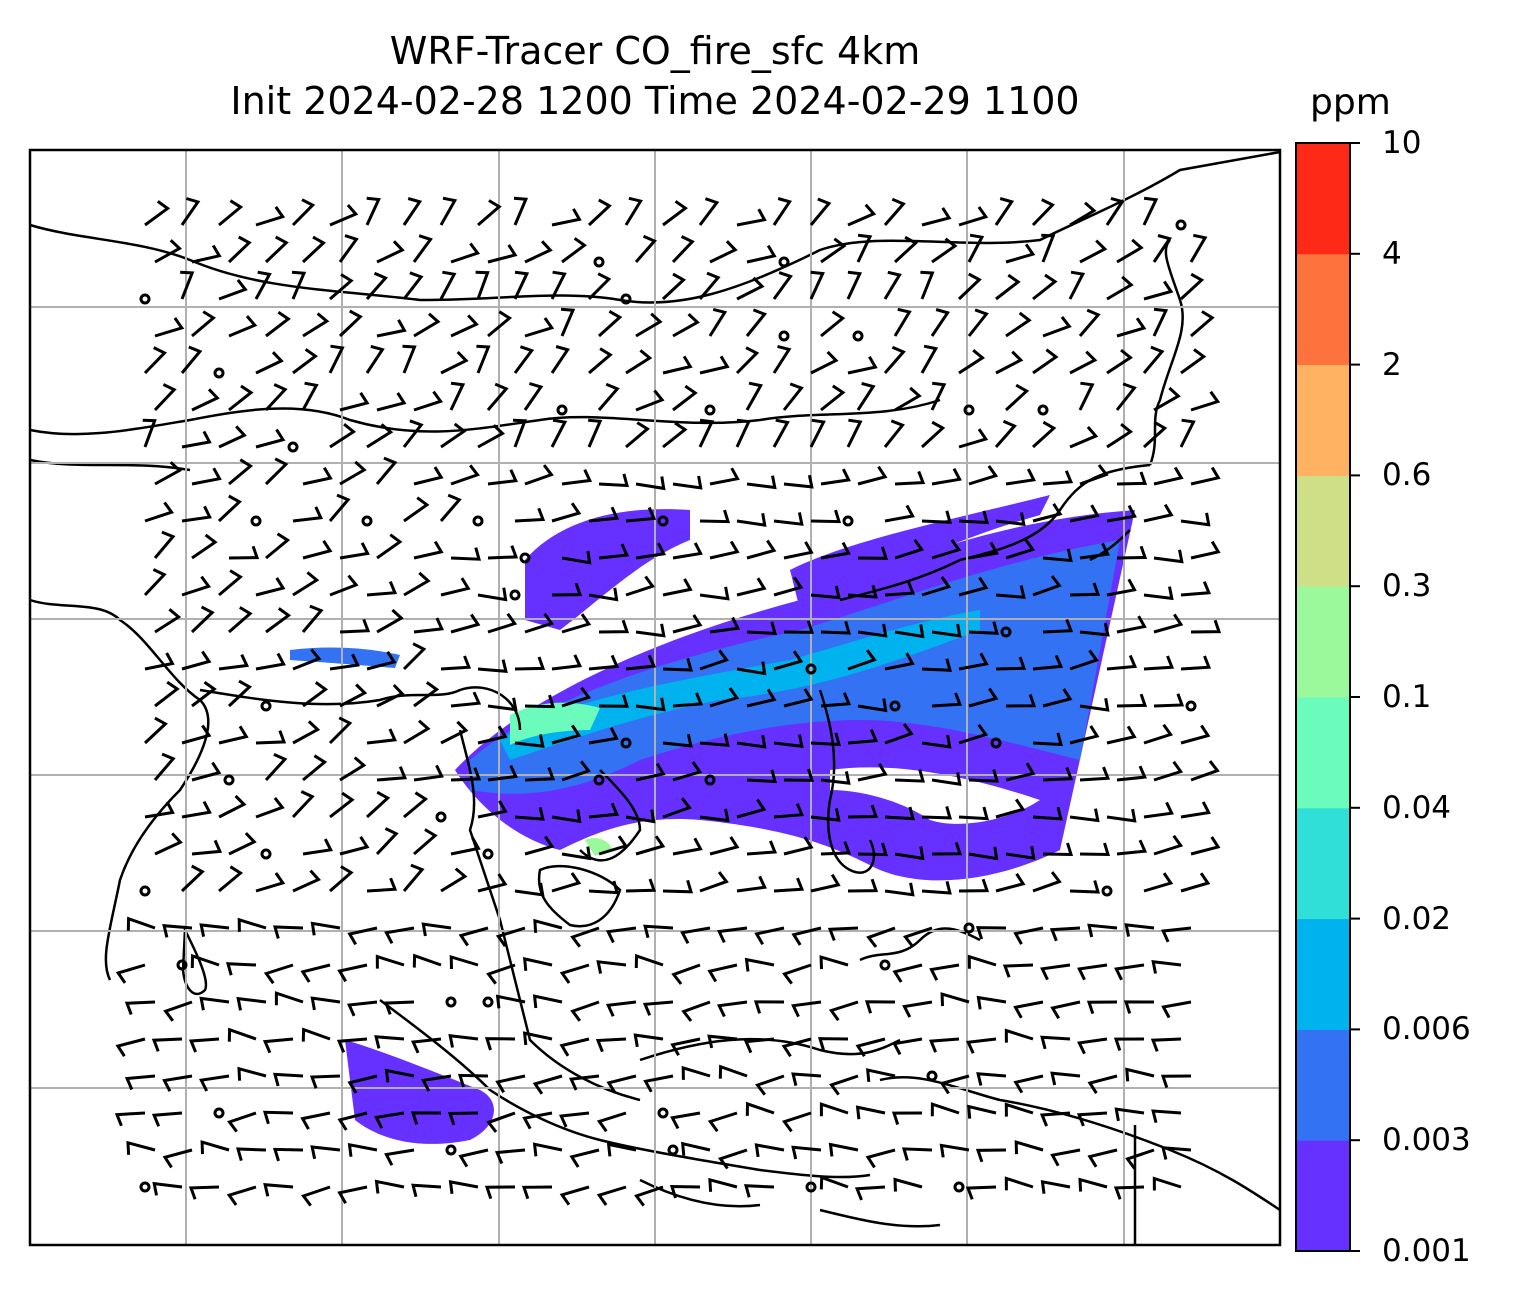  What do you see at coordinates (1426, 1251) in the screenshot?
I see `colorbar-tick-label: 0.001` at bounding box center [1426, 1251].